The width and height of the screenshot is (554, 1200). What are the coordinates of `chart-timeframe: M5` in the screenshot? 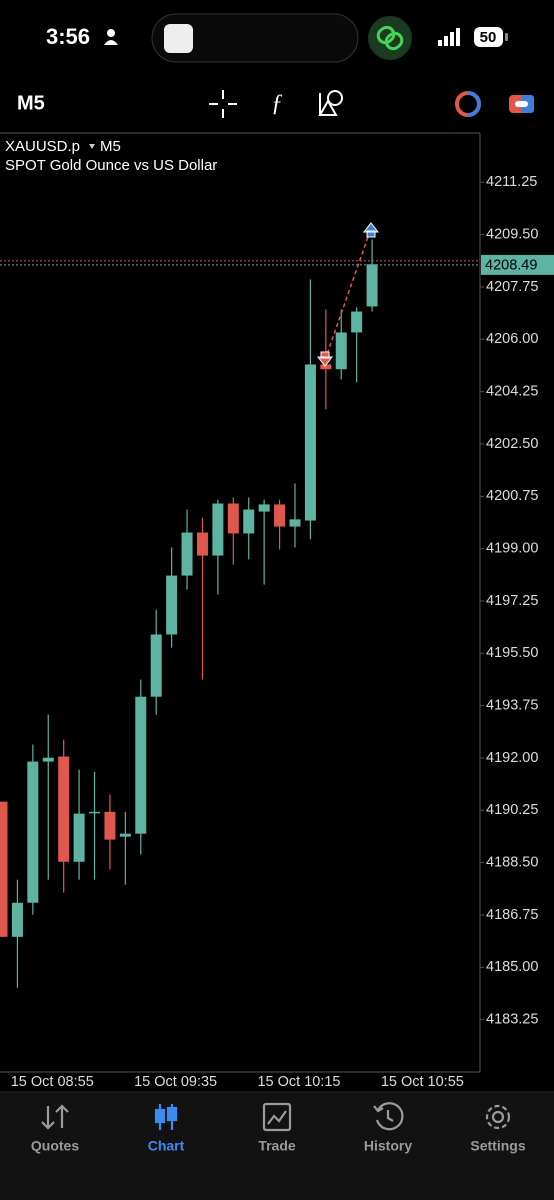 It's located at (110, 146).